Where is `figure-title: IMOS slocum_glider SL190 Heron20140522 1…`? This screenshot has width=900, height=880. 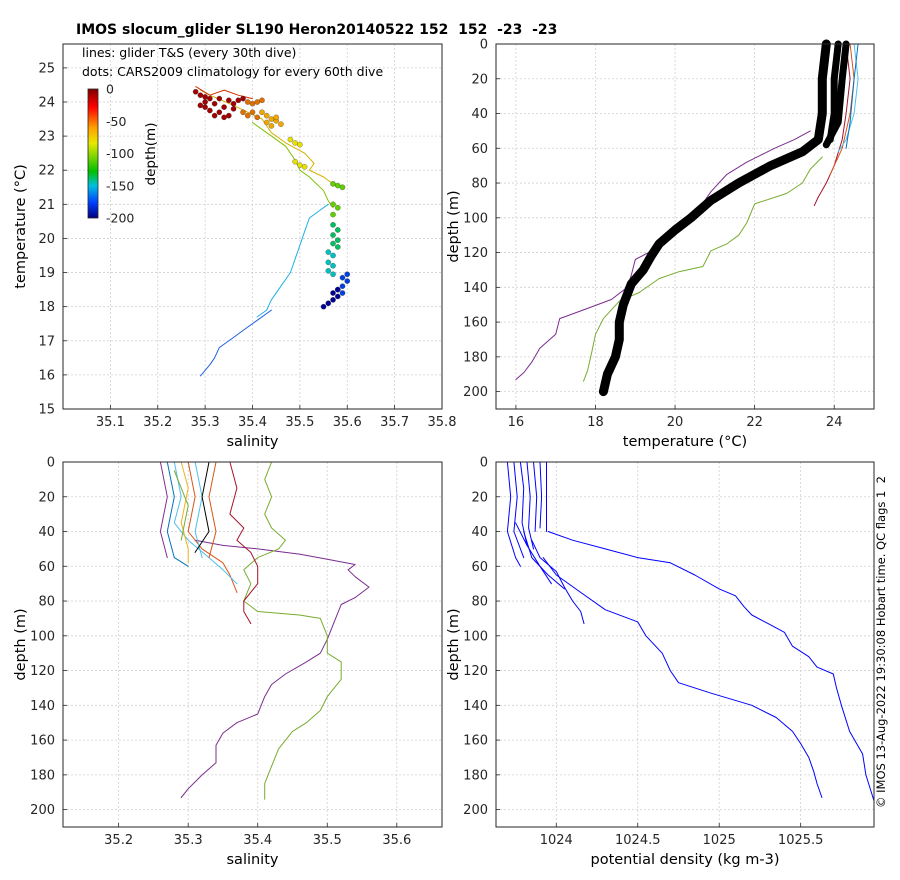
figure-title: IMOS slocum_glider SL190 Heron20140522 1… is located at coordinates (317, 30).